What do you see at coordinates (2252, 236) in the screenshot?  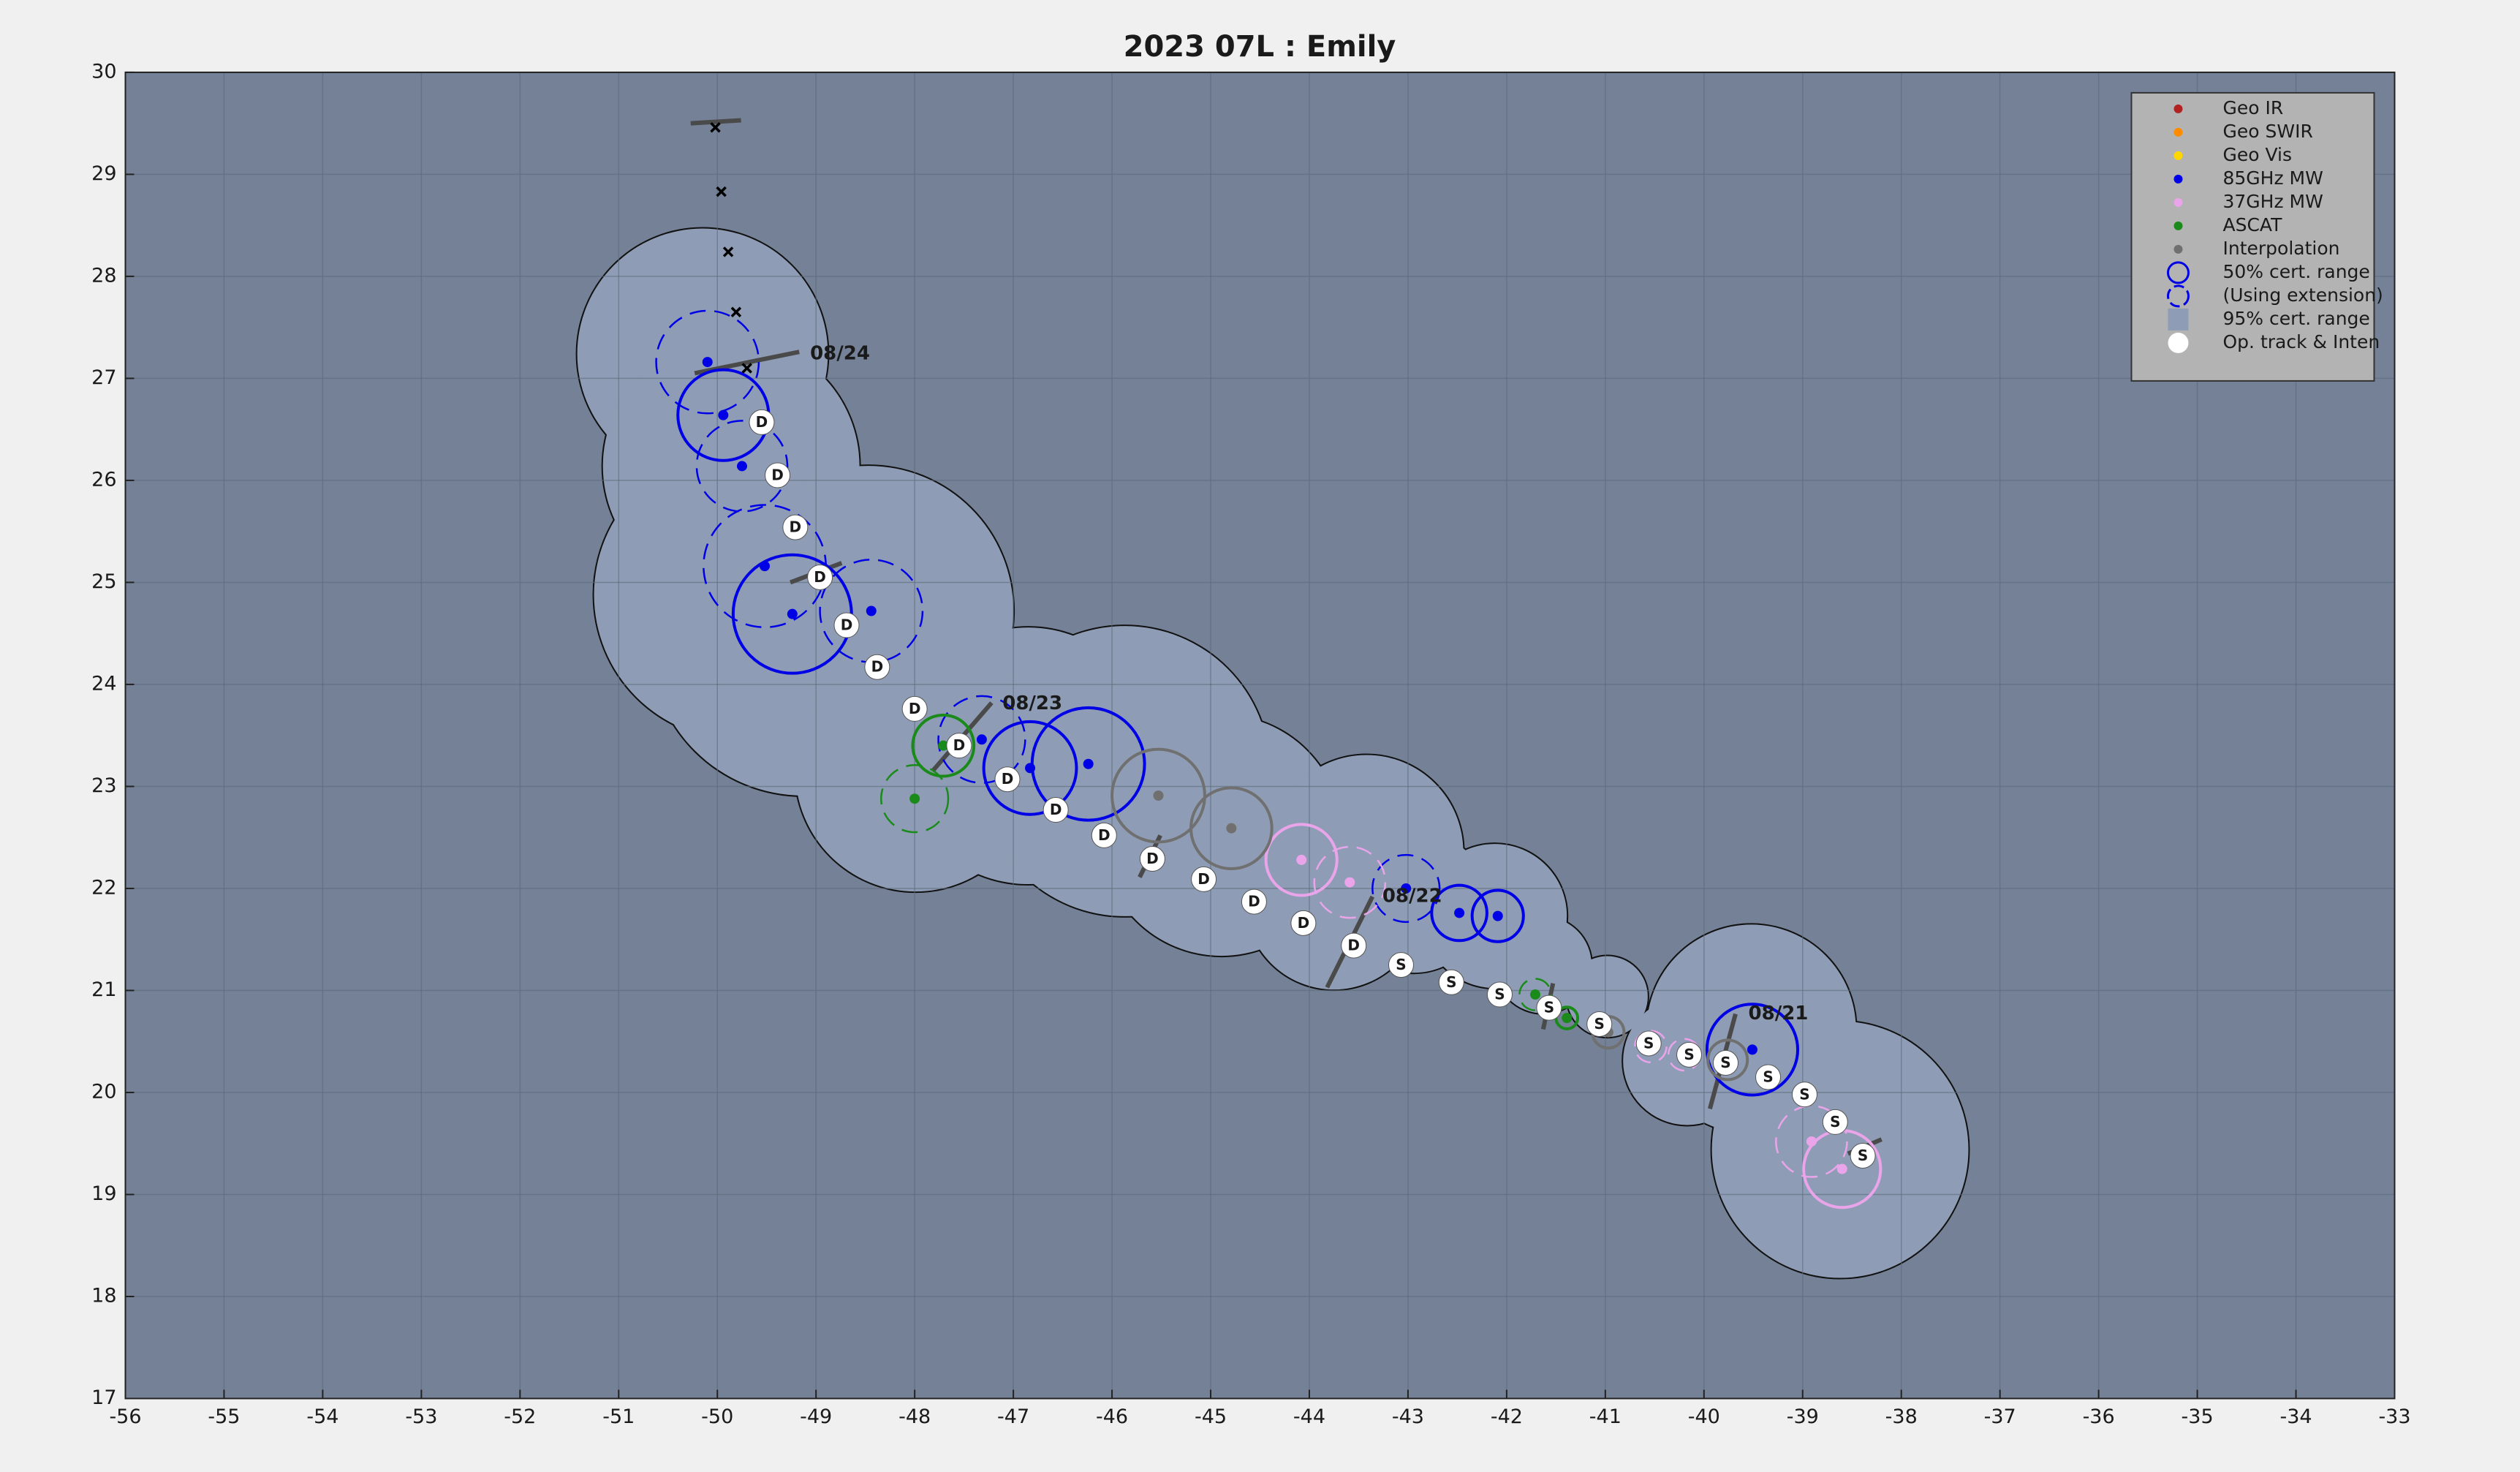 I see `legend-box` at bounding box center [2252, 236].